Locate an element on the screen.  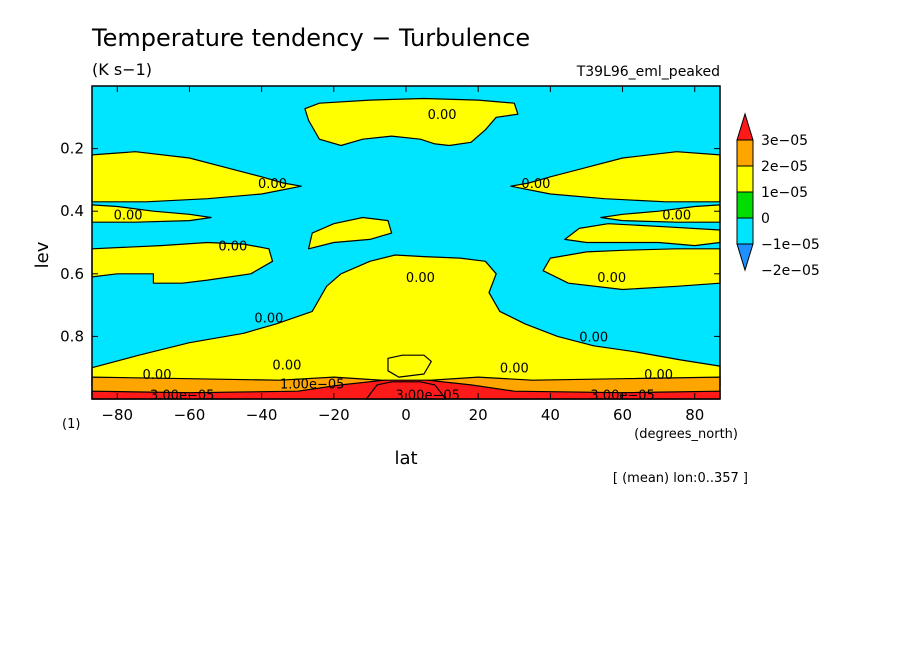
x-tick-label: −60 is located at coordinates (190, 415).